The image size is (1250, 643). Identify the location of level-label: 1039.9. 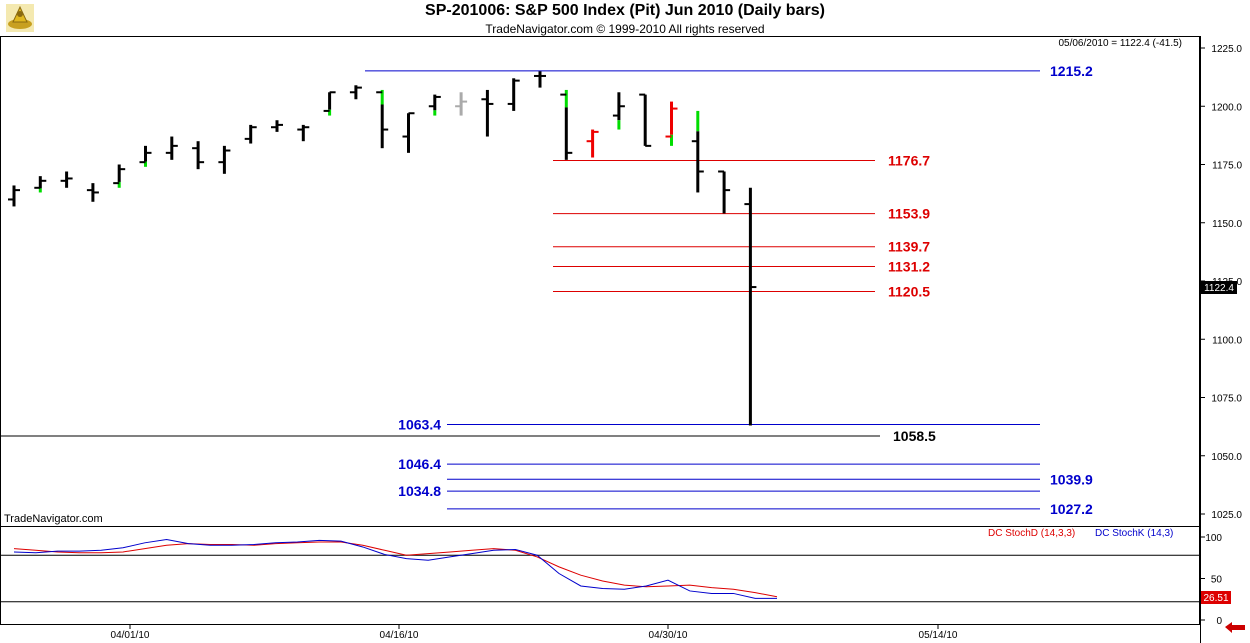
(1071, 479).